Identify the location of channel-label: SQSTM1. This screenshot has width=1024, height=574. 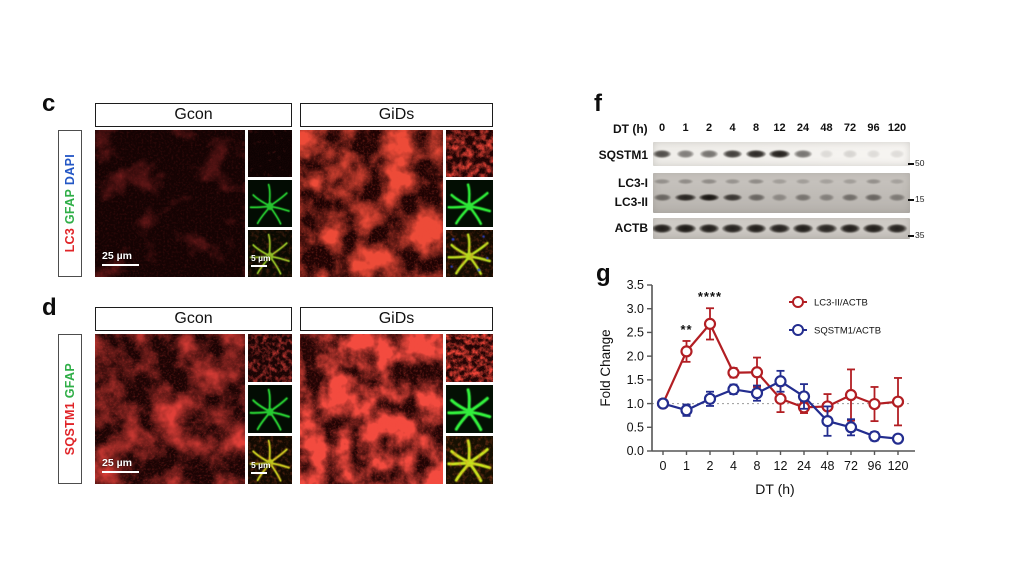
(70, 428).